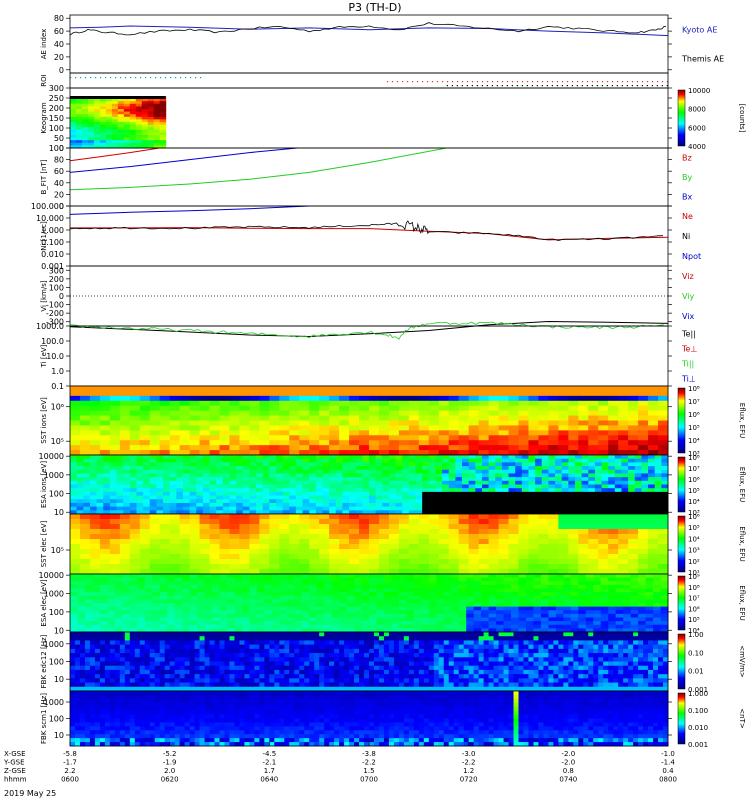  Describe the element at coordinates (694, 573) in the screenshot. I see `colorbar-tick-label: 10¹` at that location.